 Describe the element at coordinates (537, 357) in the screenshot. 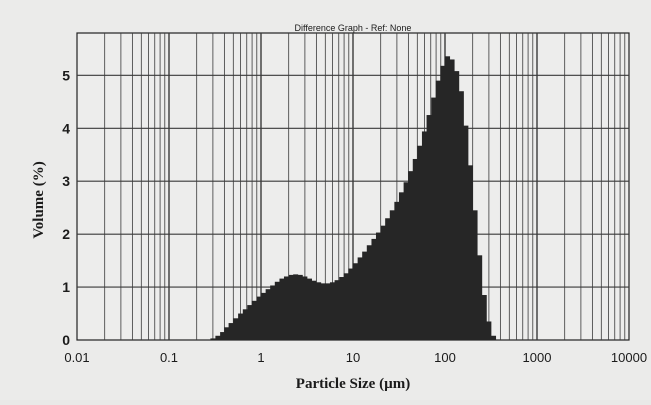

I see `x-tick-label: 1000` at that location.